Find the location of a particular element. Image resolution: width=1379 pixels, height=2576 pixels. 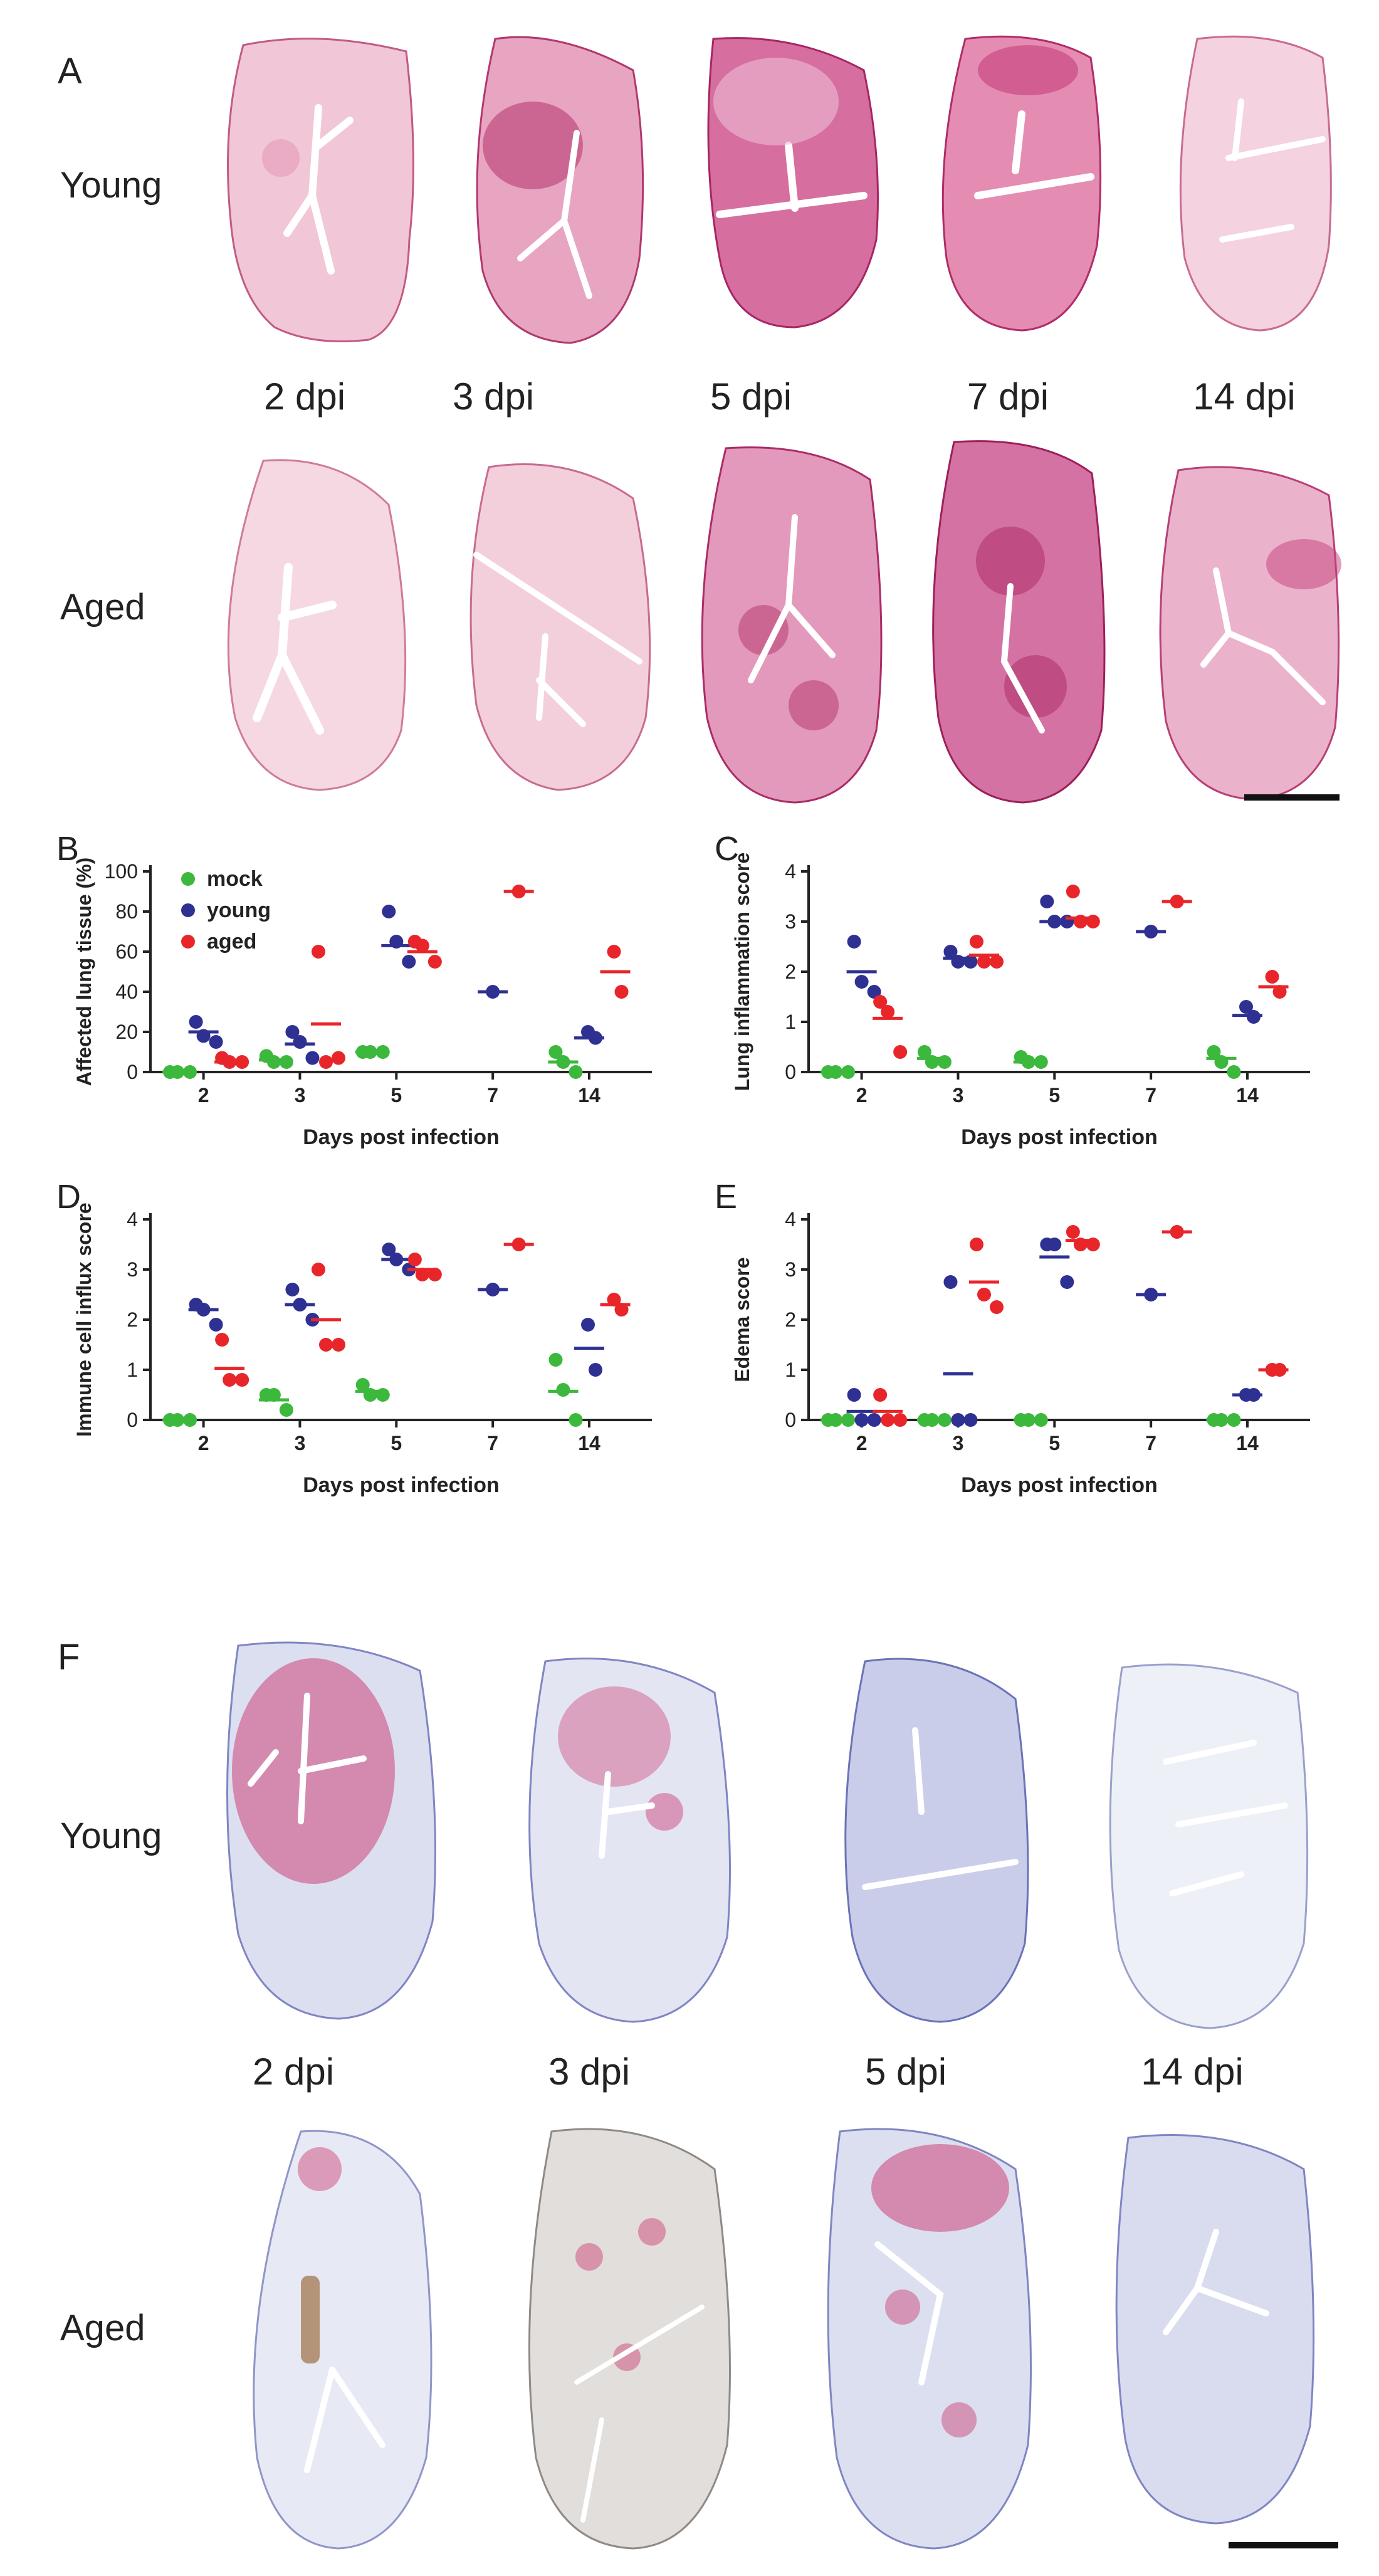

ihc-lung-aged-2dpi is located at coordinates (343, 2340).